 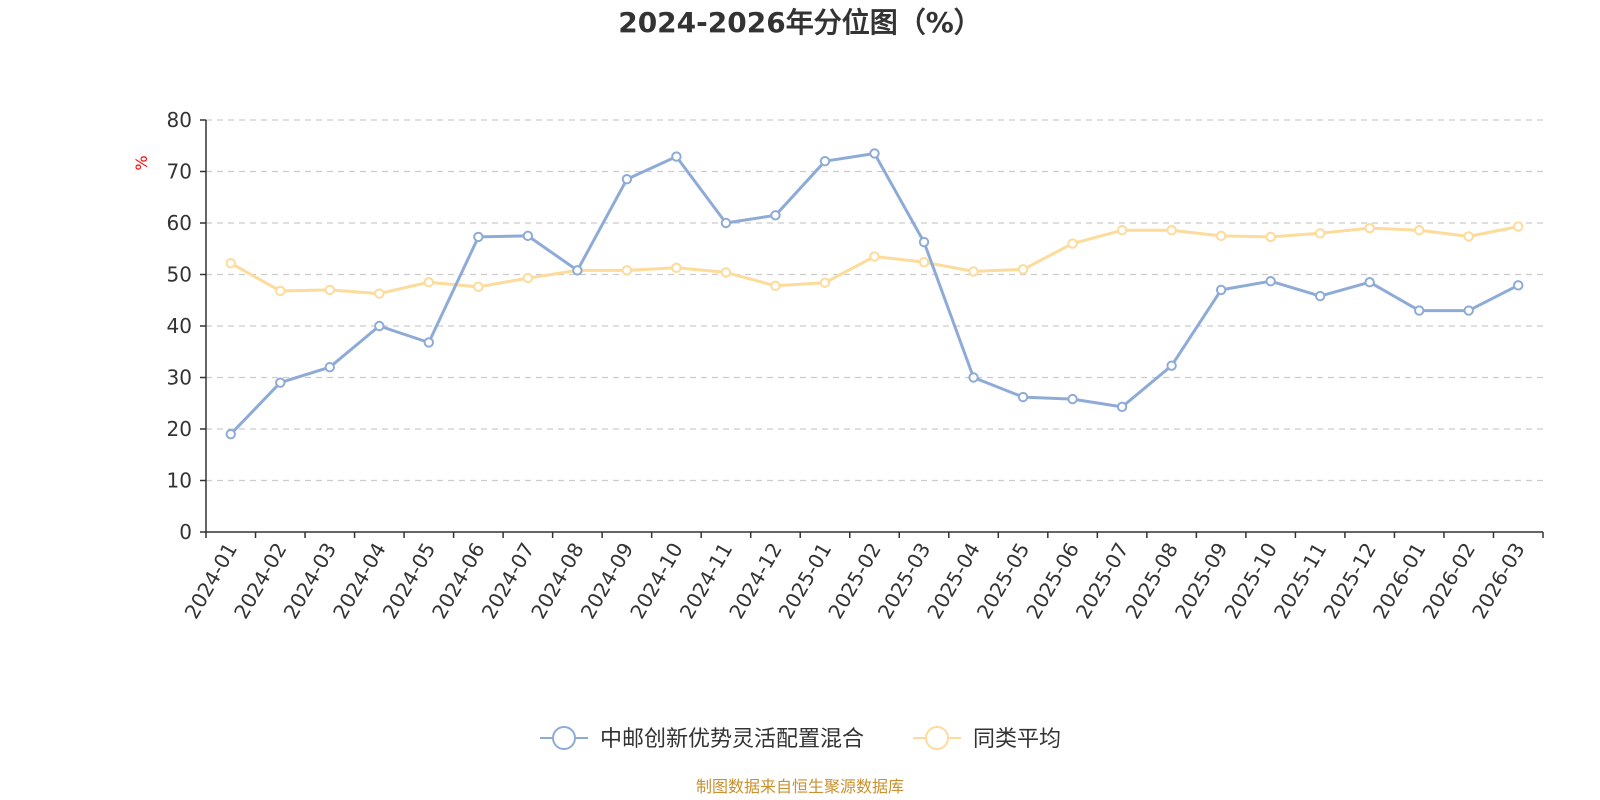 What do you see at coordinates (179, 429) in the screenshot?
I see `y-tick-label: 20` at bounding box center [179, 429].